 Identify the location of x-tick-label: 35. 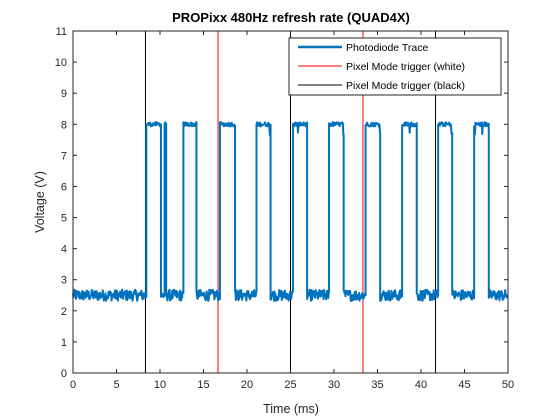
(377, 385).